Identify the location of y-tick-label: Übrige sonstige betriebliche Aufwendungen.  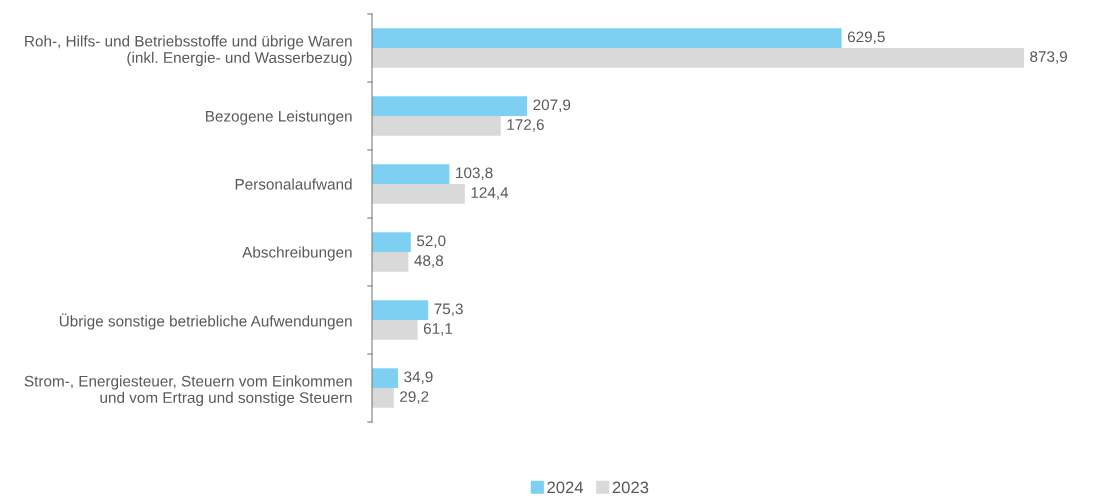
(205, 321).